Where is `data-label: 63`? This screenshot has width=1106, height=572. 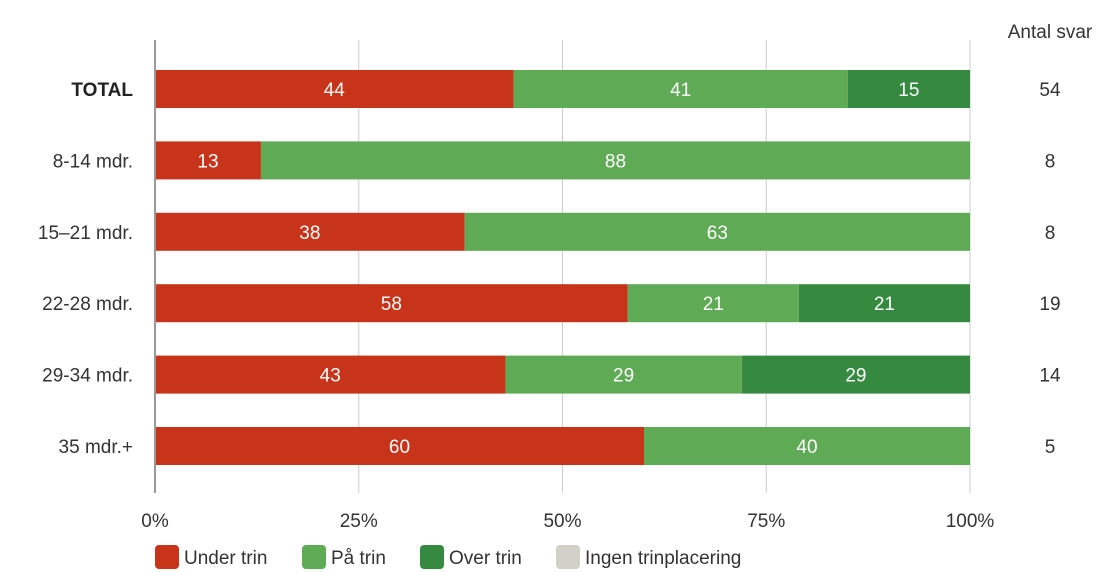 data-label: 63 is located at coordinates (717, 233).